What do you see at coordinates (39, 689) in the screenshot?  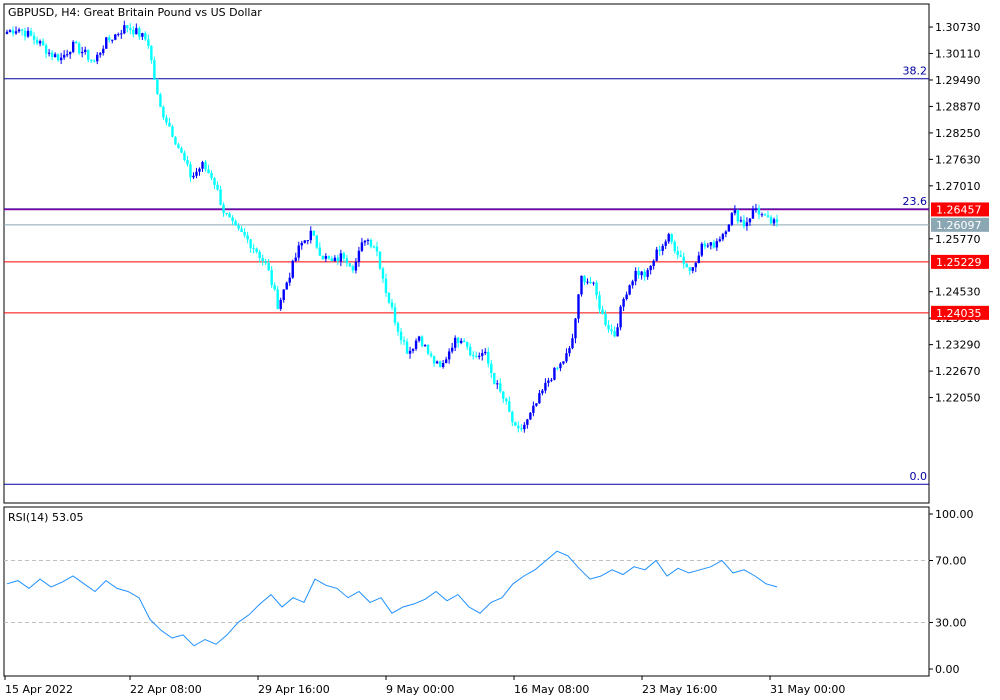 I see `time-tick-label: 15 Apr 2022` at bounding box center [39, 689].